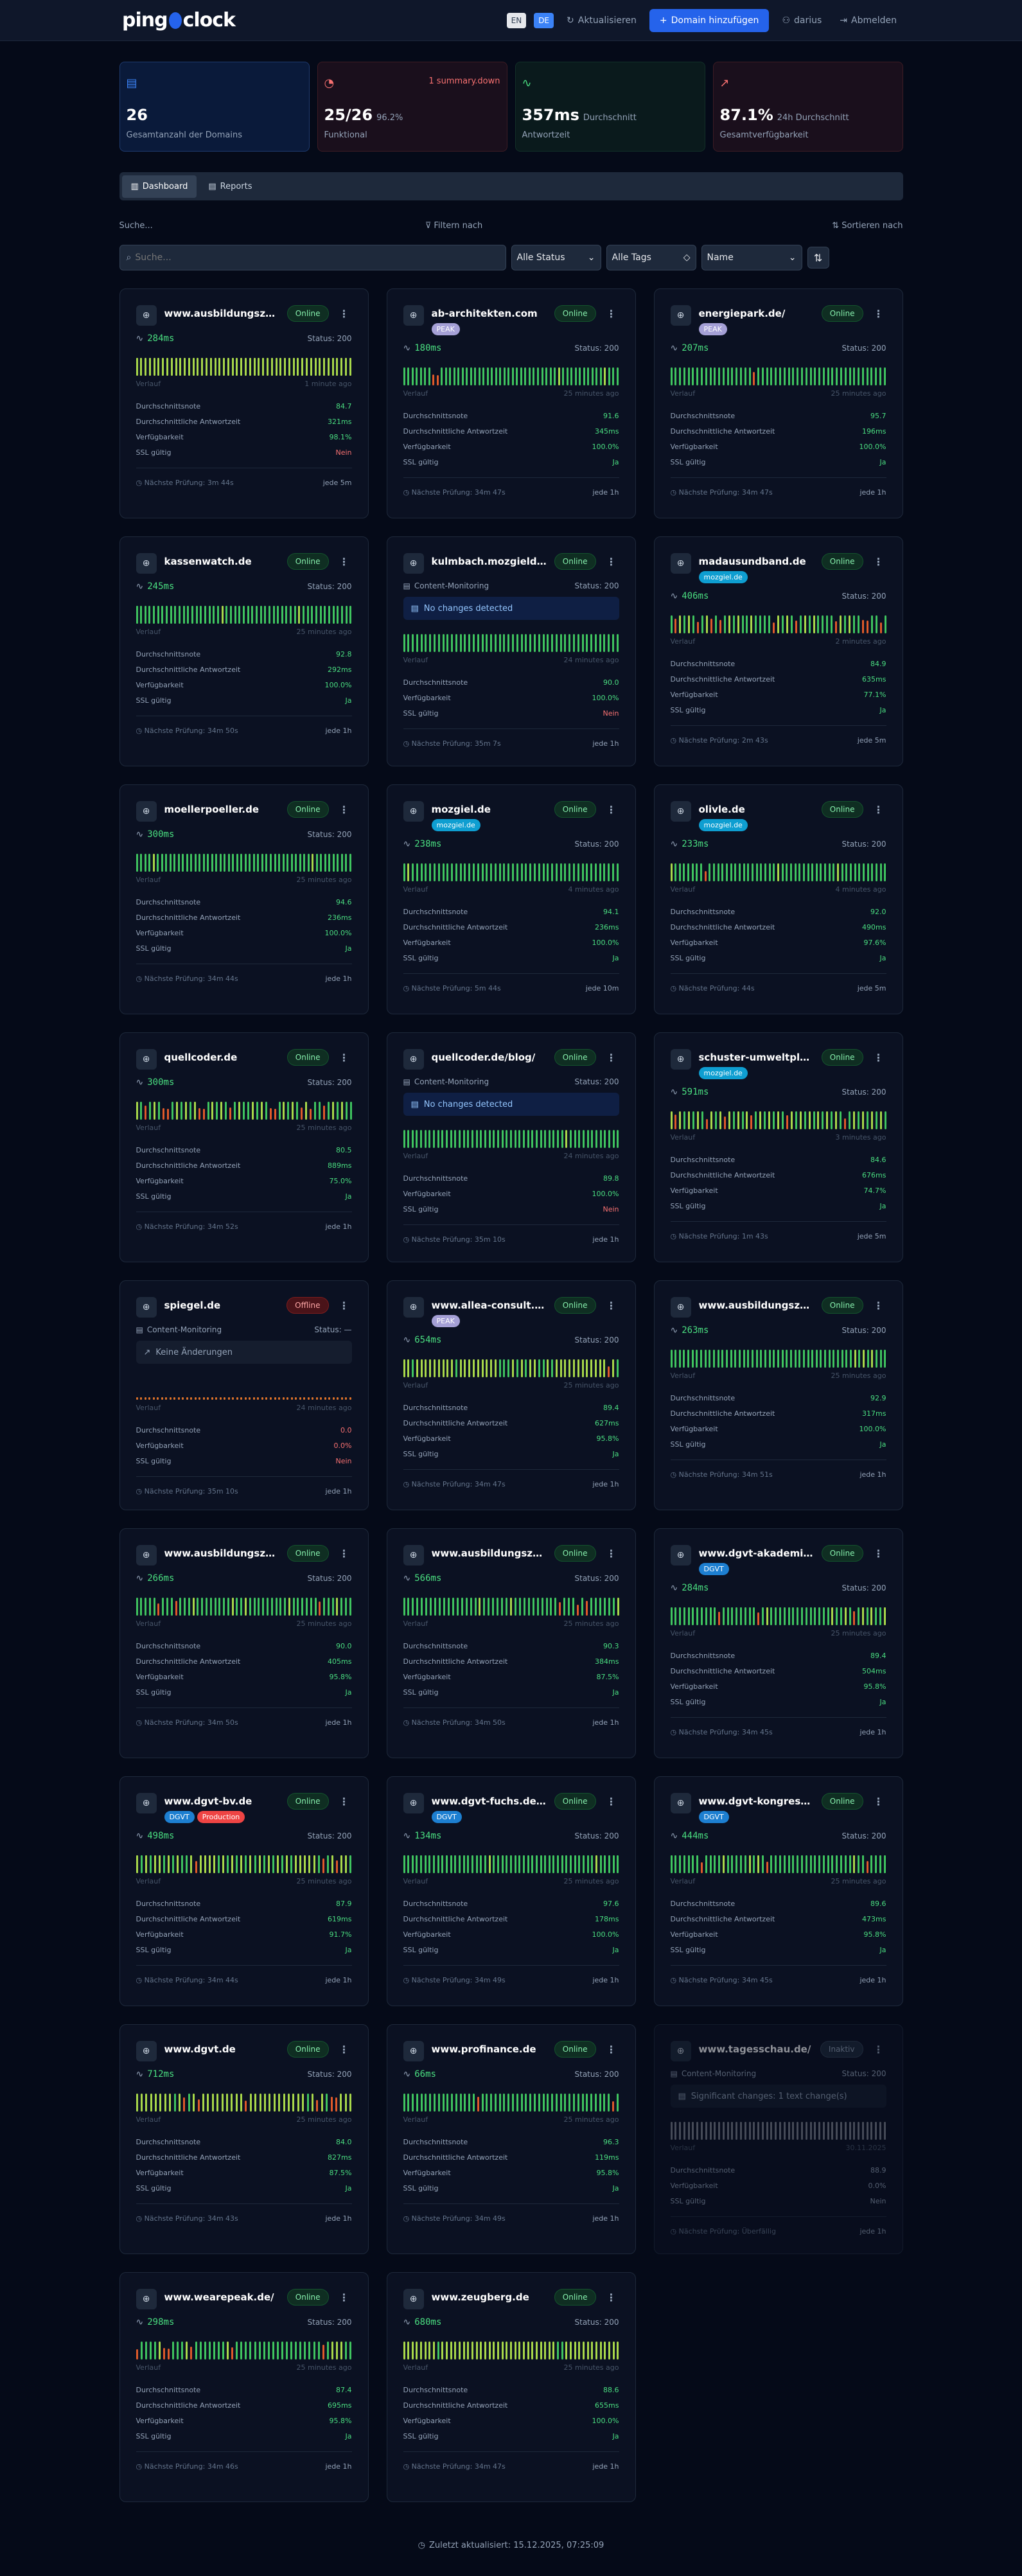 The width and height of the screenshot is (1022, 2576). What do you see at coordinates (312, 257) in the screenshot?
I see `search-field: ⌕` at bounding box center [312, 257].